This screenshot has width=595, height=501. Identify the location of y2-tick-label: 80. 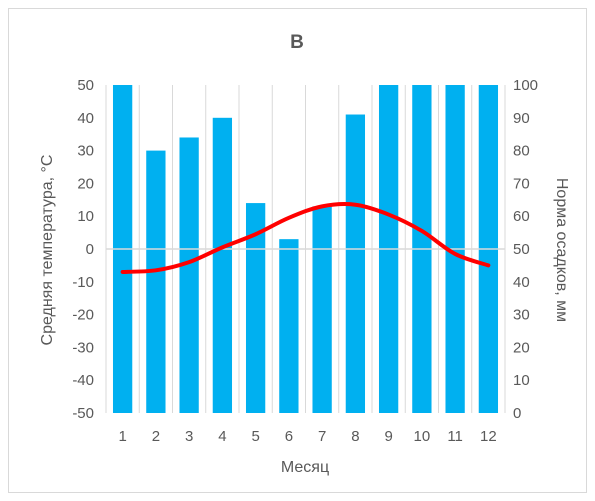
(521, 151).